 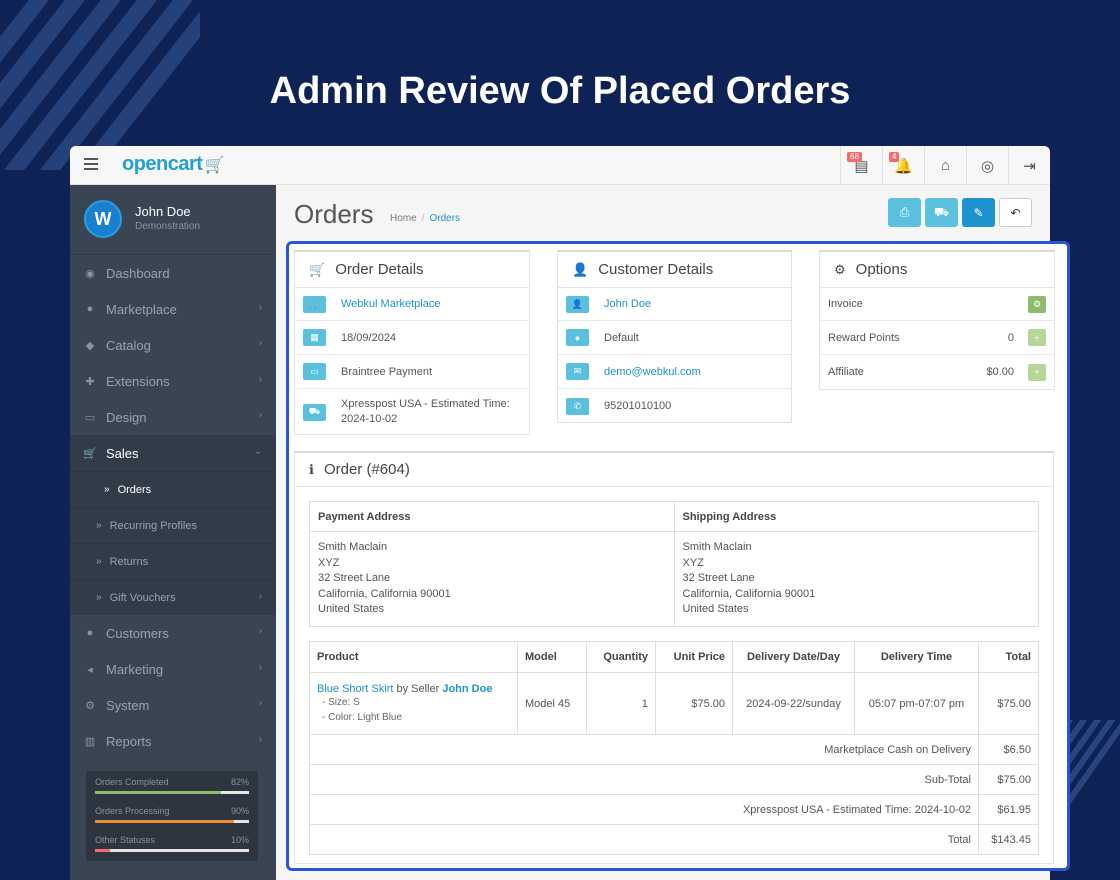 I want to click on product-option-color: - Color: Light Blue, so click(x=362, y=717).